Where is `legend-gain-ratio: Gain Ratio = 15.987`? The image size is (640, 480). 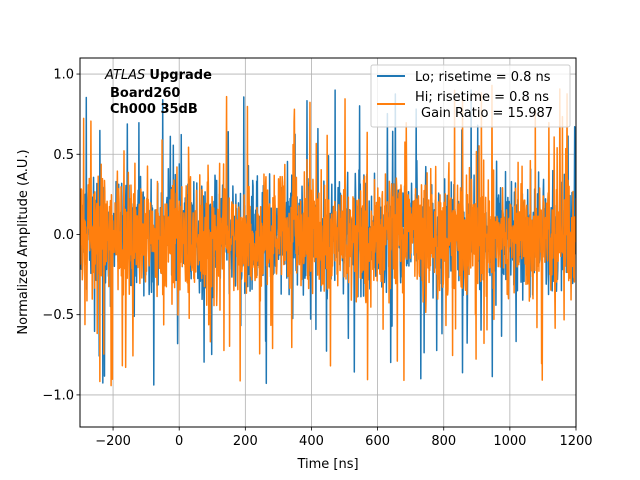
legend-gain-ratio: Gain Ratio = 15.987 is located at coordinates (487, 113).